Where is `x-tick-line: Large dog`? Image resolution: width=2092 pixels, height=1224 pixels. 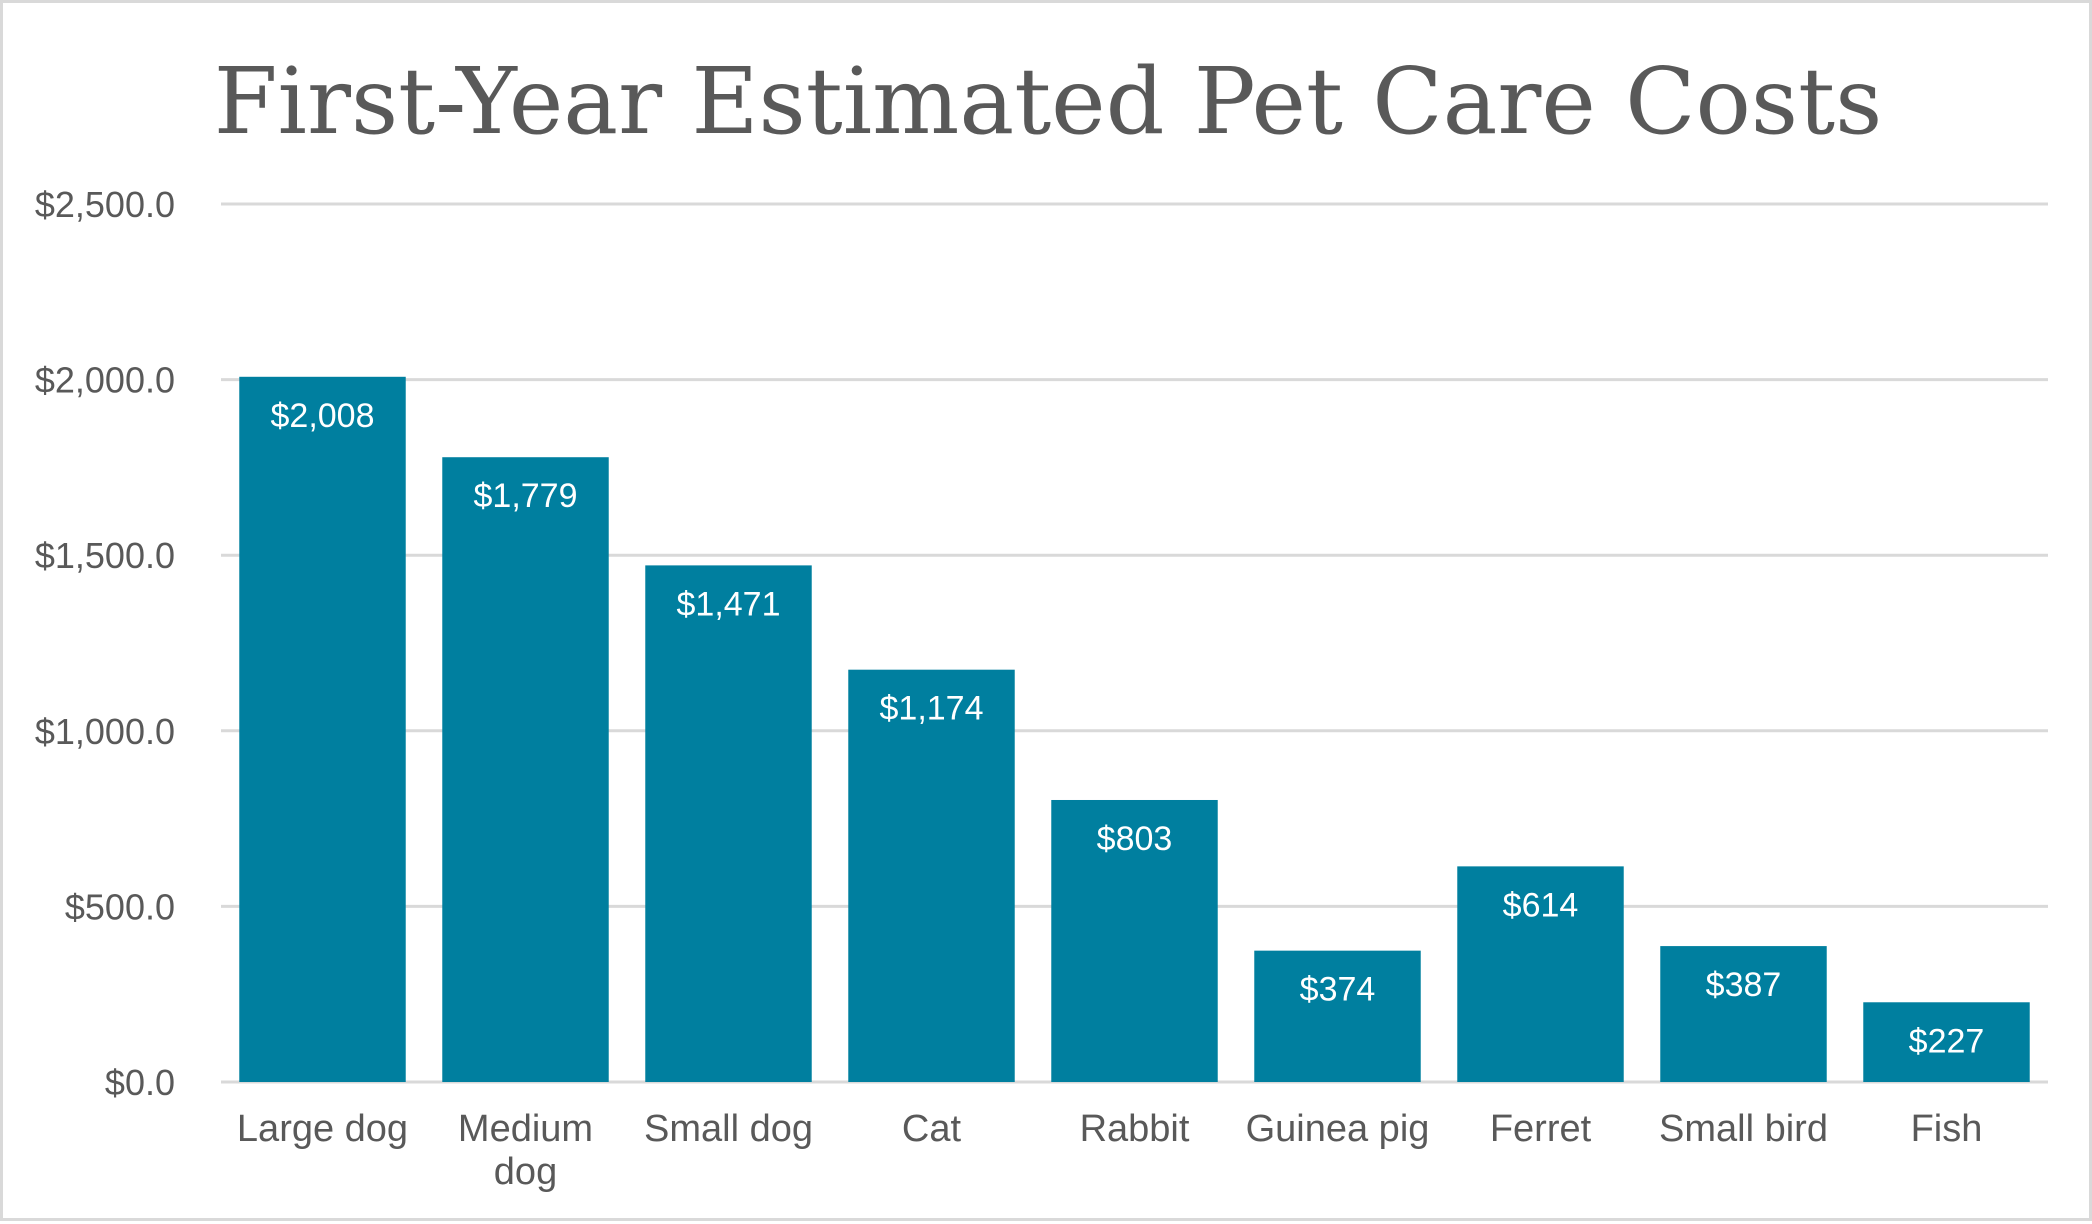
x-tick-line: Large dog is located at coordinates (322, 1129).